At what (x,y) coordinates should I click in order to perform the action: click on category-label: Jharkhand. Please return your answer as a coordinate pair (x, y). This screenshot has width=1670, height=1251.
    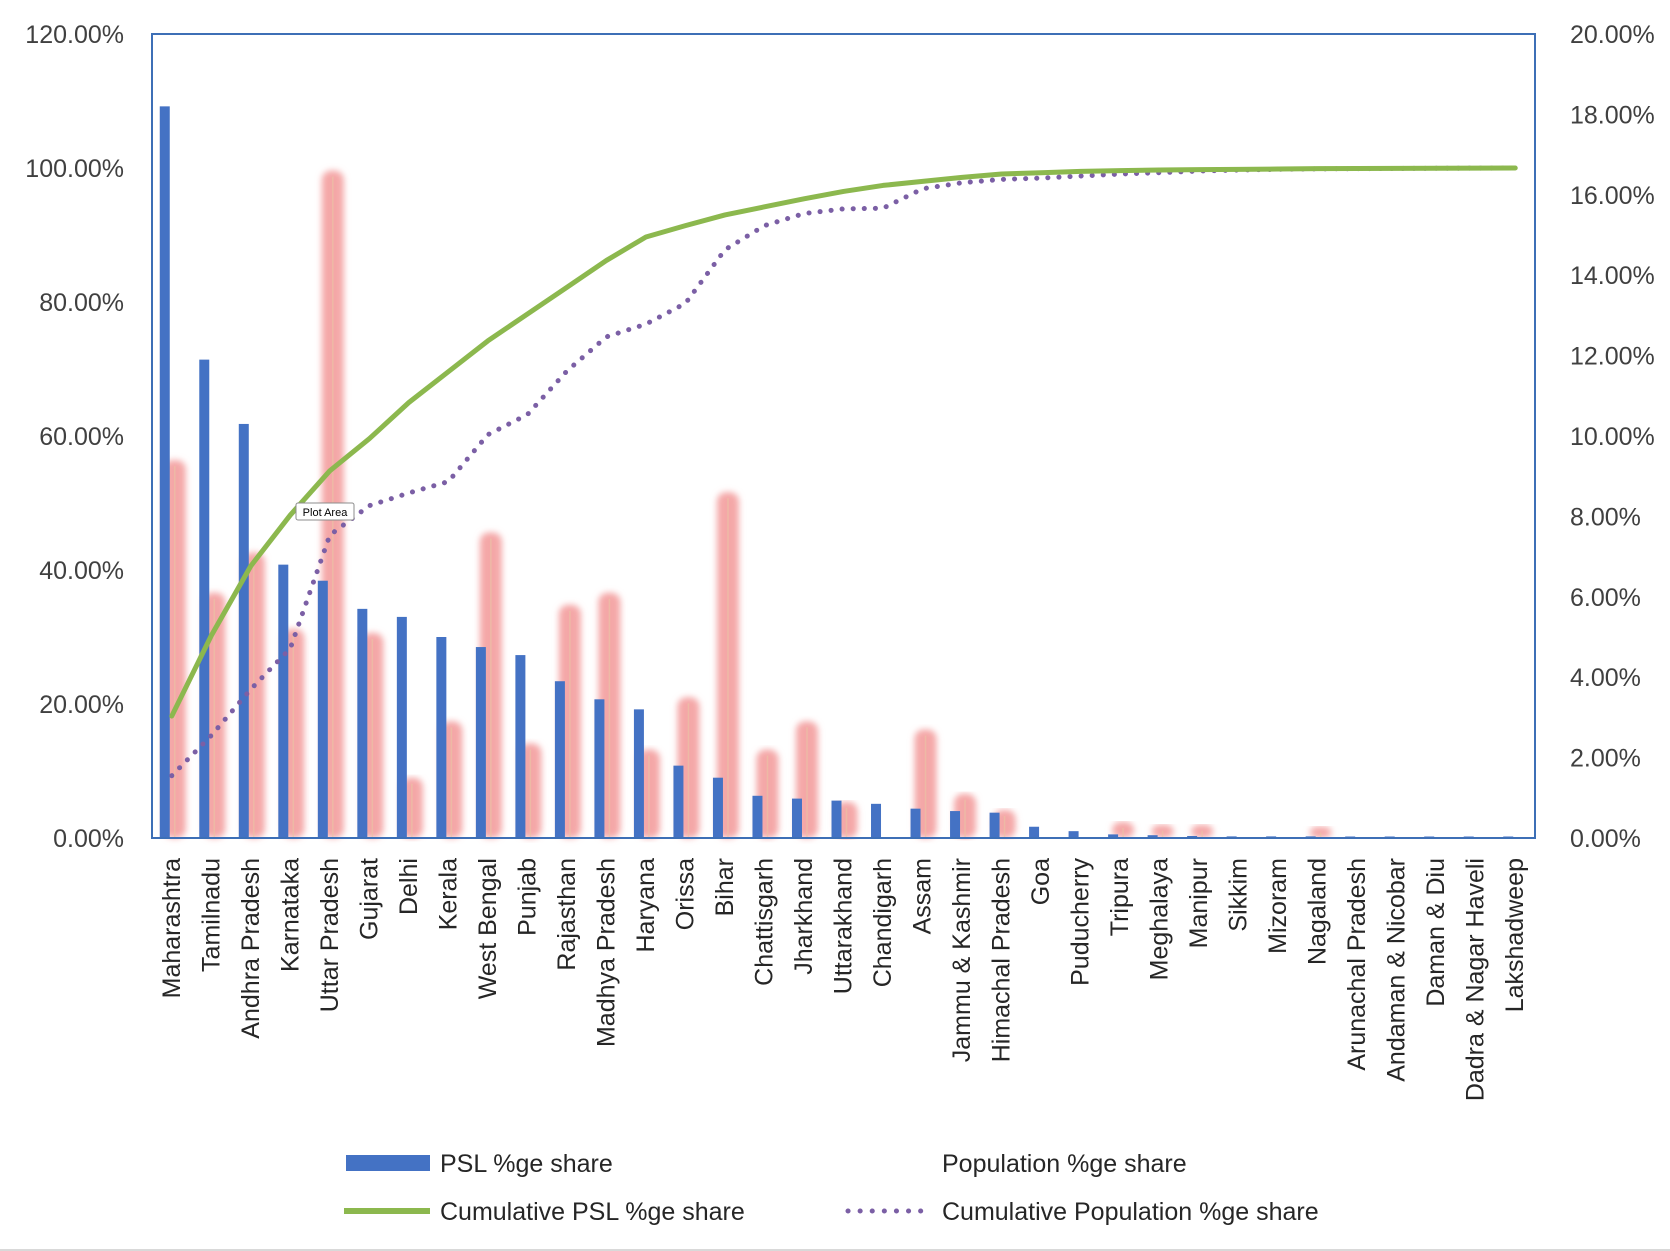
    Looking at the image, I should click on (804, 916).